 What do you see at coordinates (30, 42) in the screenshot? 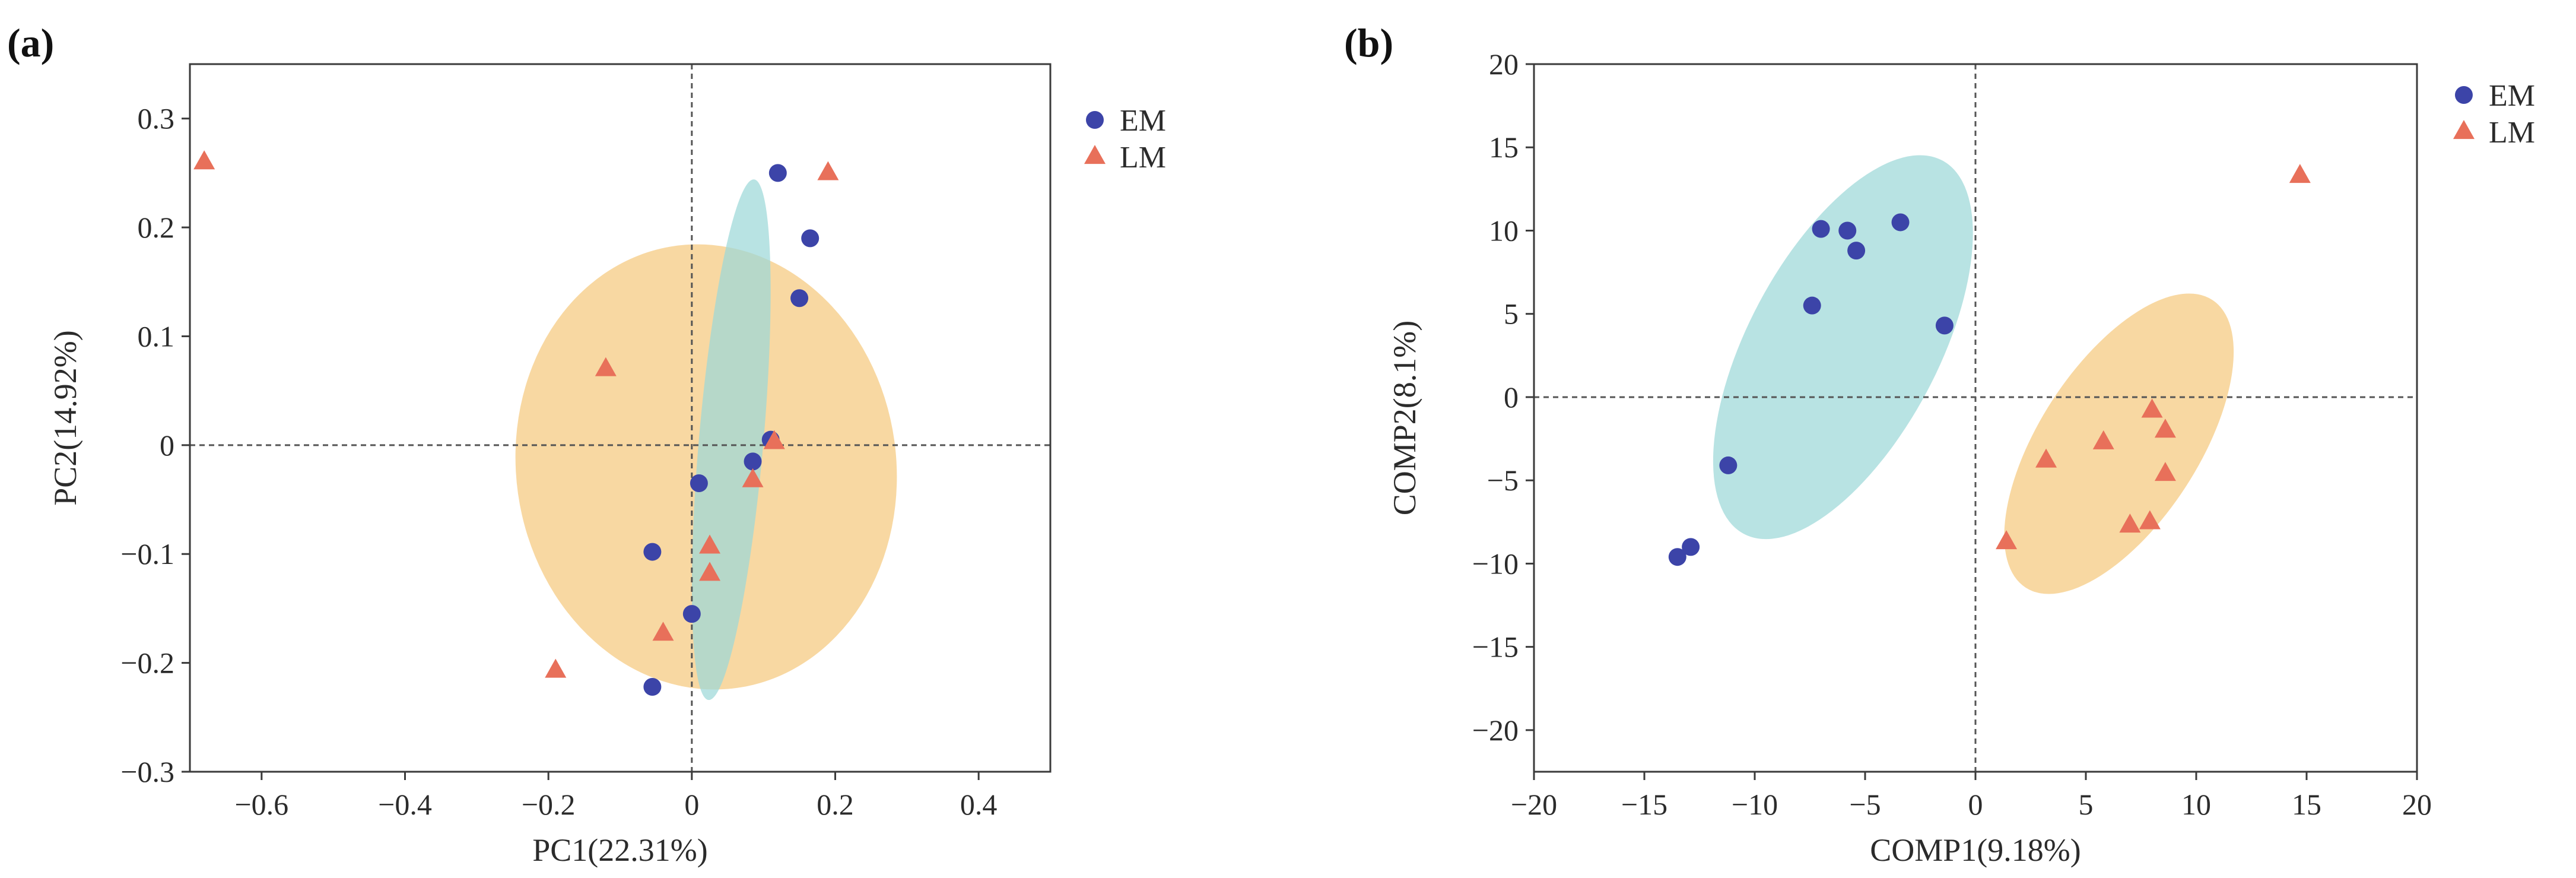
I see `panel-a-label: (a)` at bounding box center [30, 42].